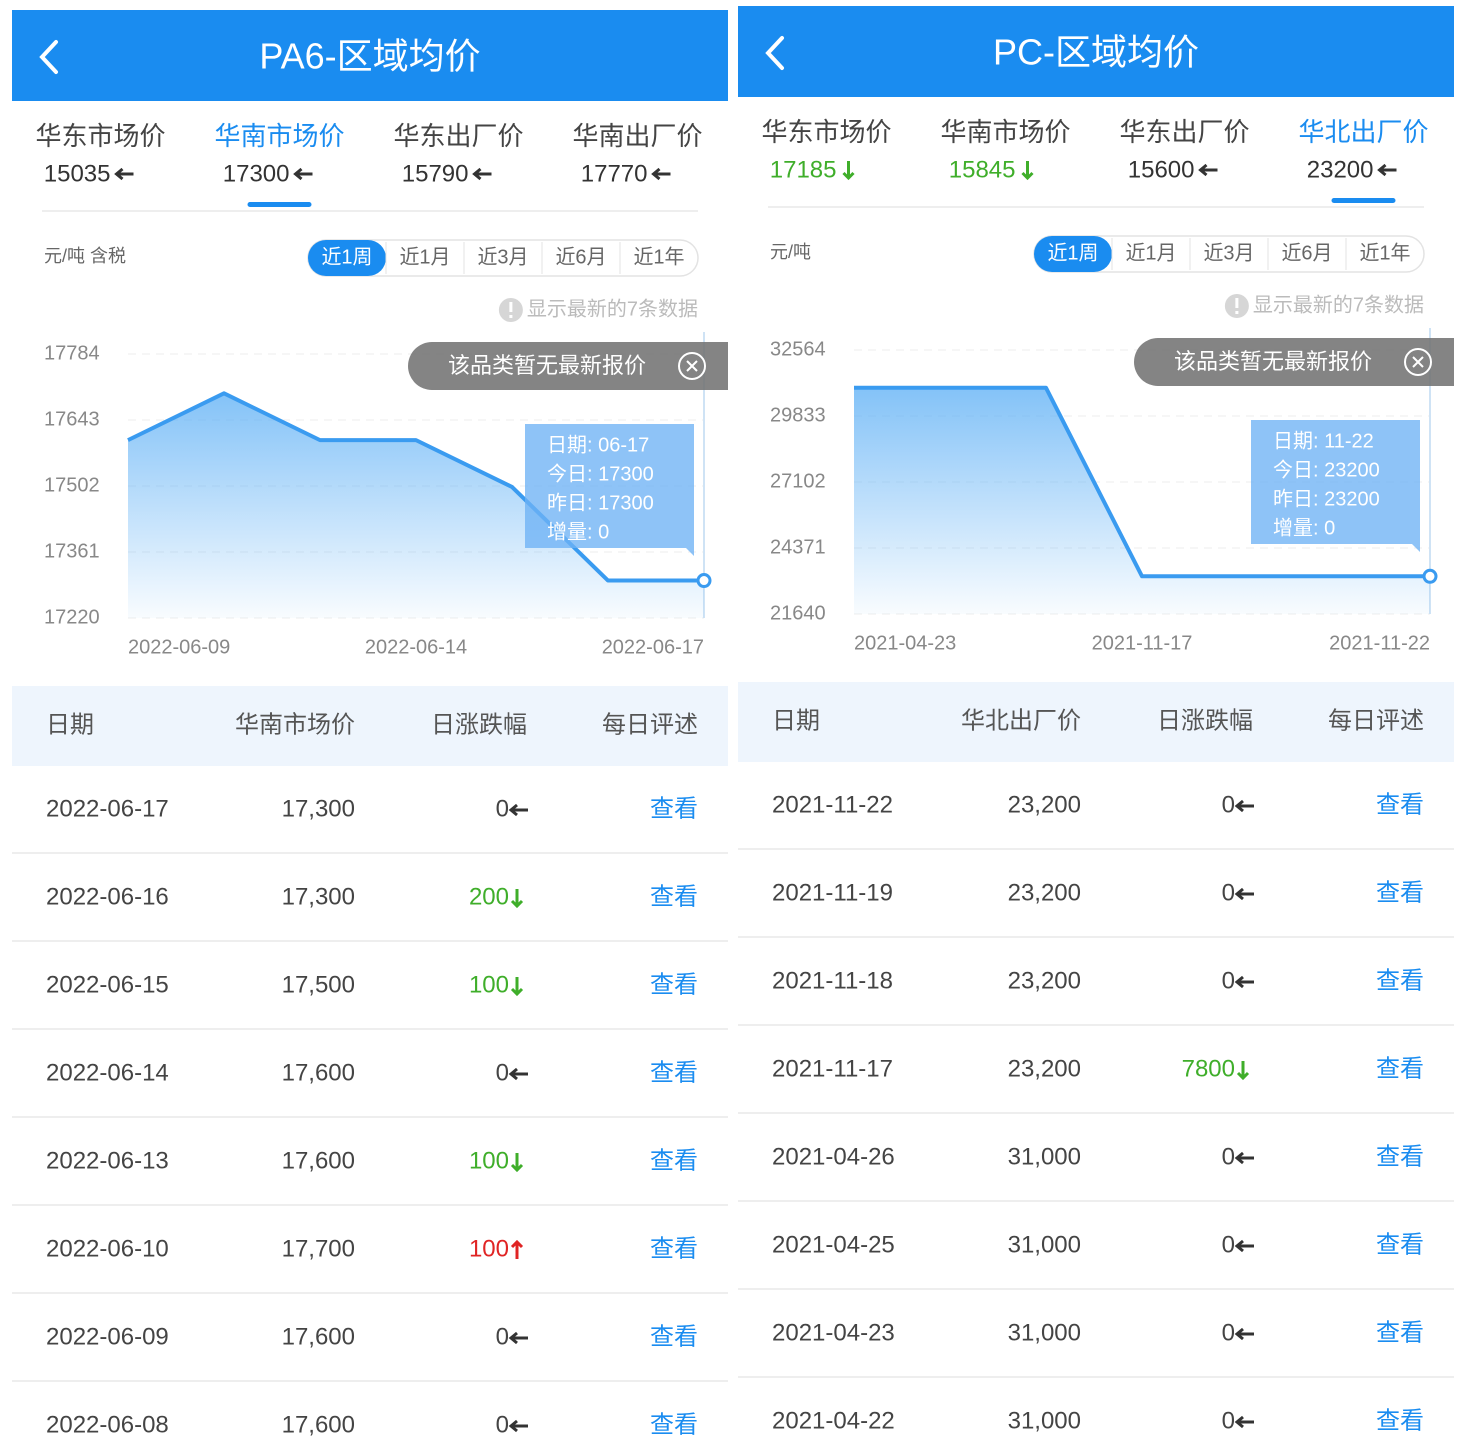 This screenshot has height=1453, width=1463. I want to click on price-tab: 华南出厂价 17770, so click(637, 154).